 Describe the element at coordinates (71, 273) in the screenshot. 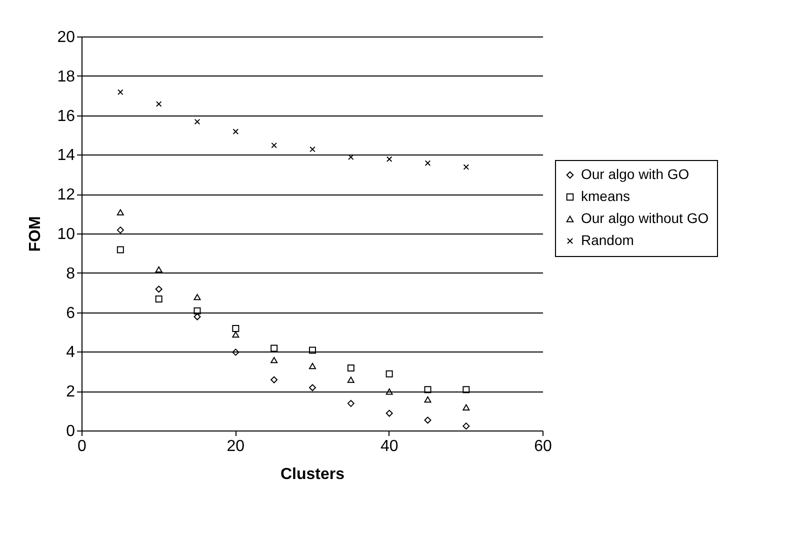

I see `y-tick-label: 8` at that location.